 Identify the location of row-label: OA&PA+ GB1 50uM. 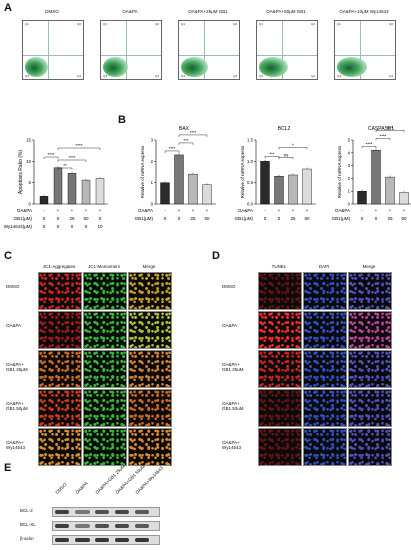
(233, 406).